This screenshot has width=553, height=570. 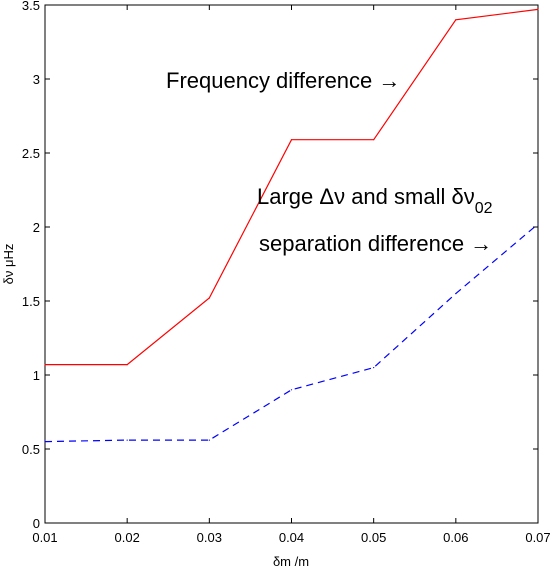 I want to click on annotation-large-separation: Large Δν and small δν02, so click(x=375, y=200).